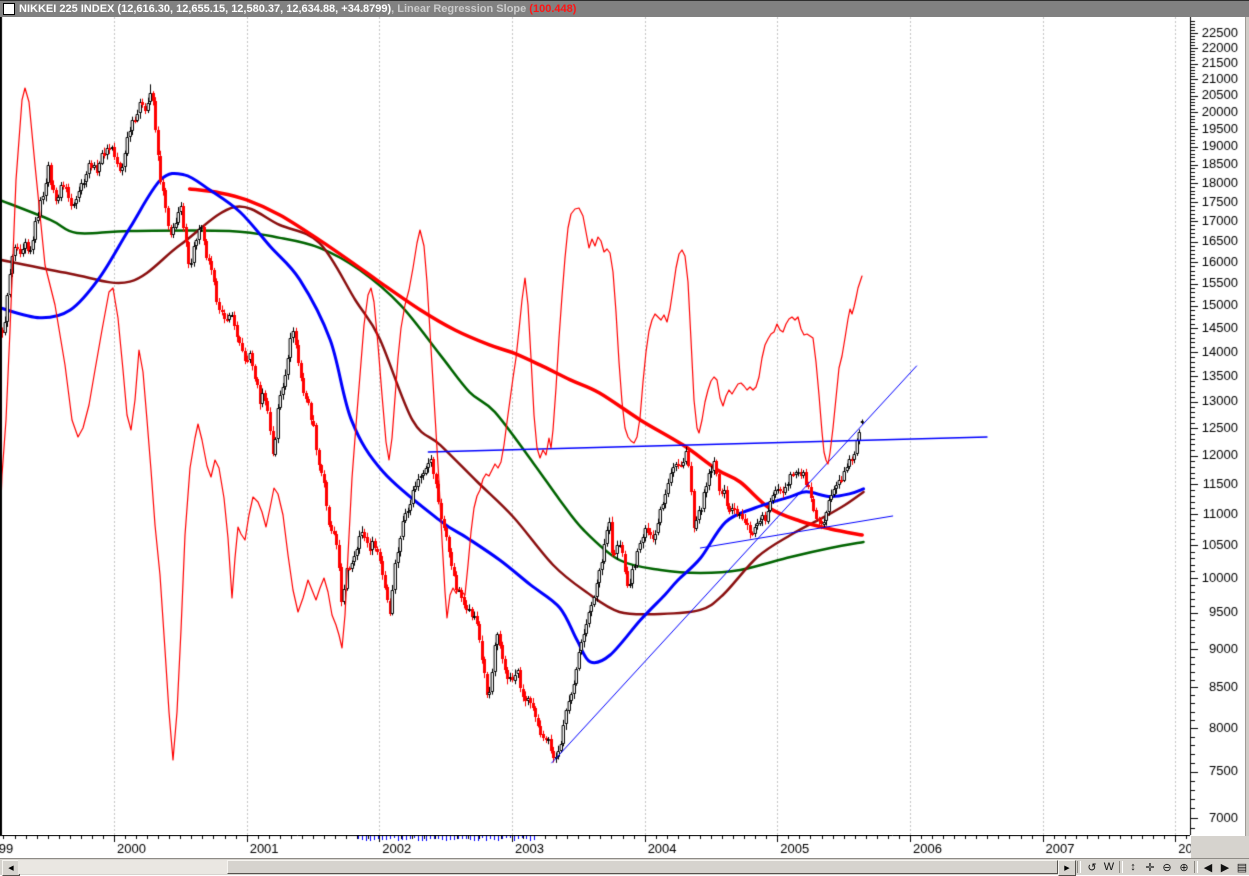  I want to click on left-arrow-icon: ◀, so click(11, 868).